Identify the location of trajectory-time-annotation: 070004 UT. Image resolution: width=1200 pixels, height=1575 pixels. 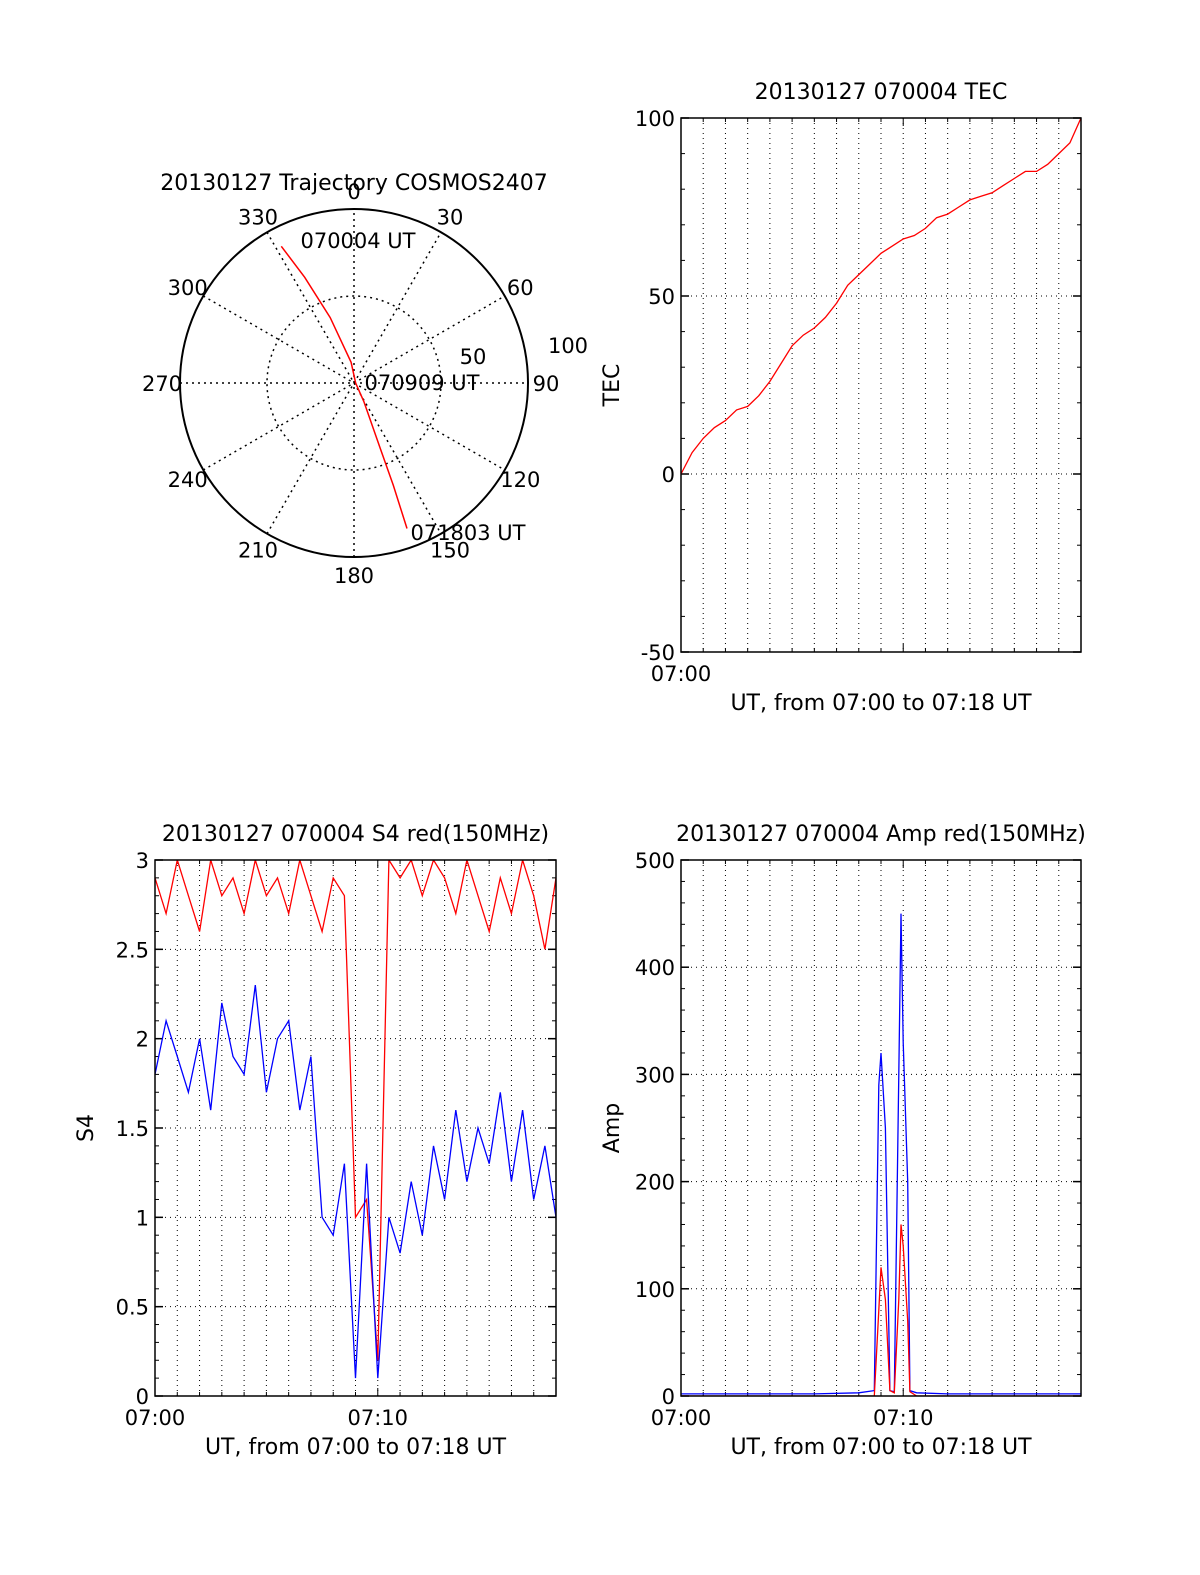
(357, 241).